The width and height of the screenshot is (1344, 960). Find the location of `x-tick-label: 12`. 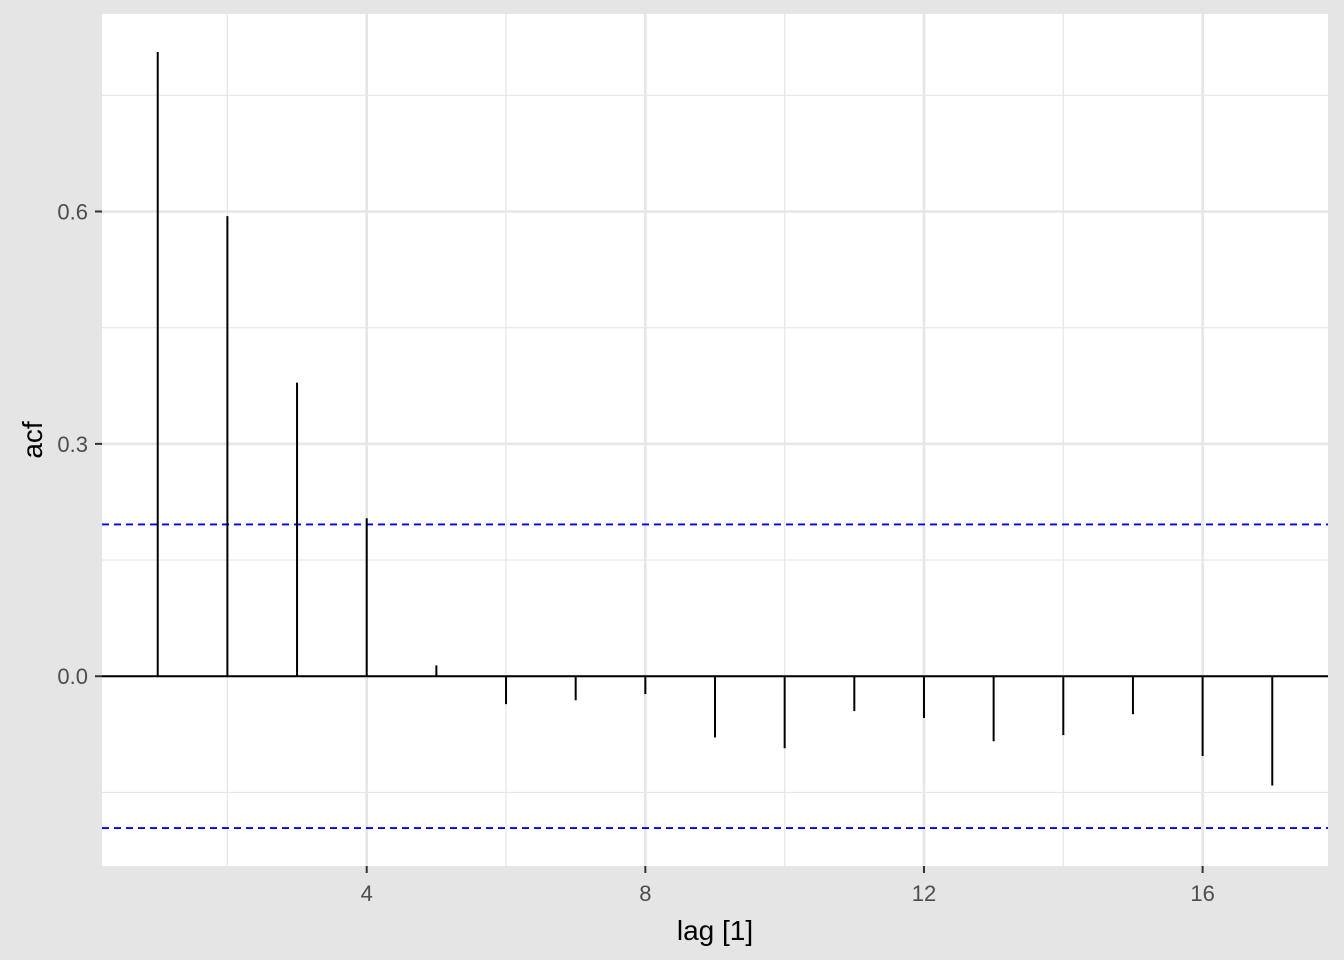

x-tick-label: 12 is located at coordinates (924, 893).